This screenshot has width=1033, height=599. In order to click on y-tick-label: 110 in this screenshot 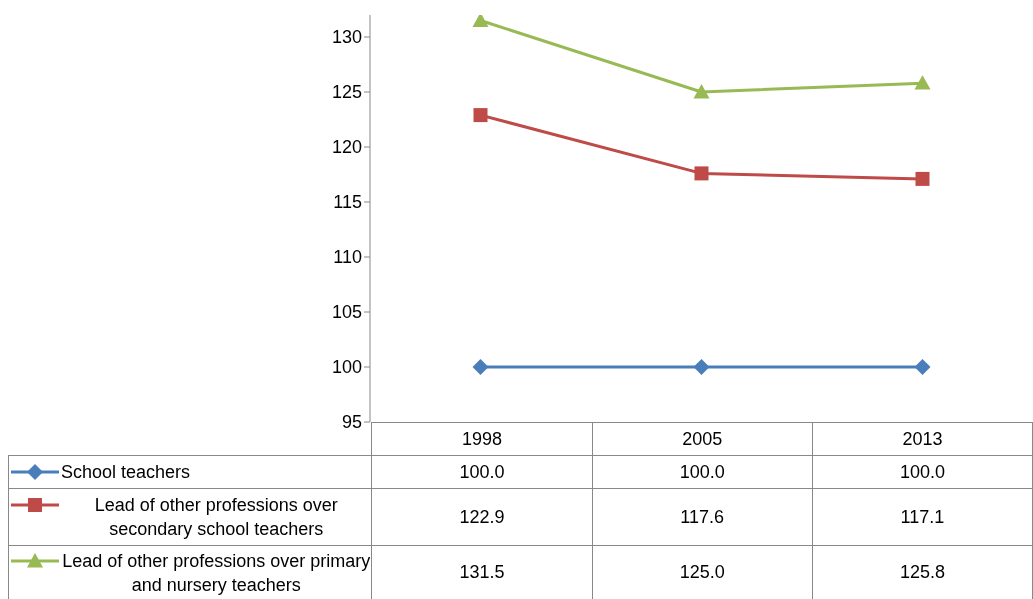, I will do `click(347, 257)`.